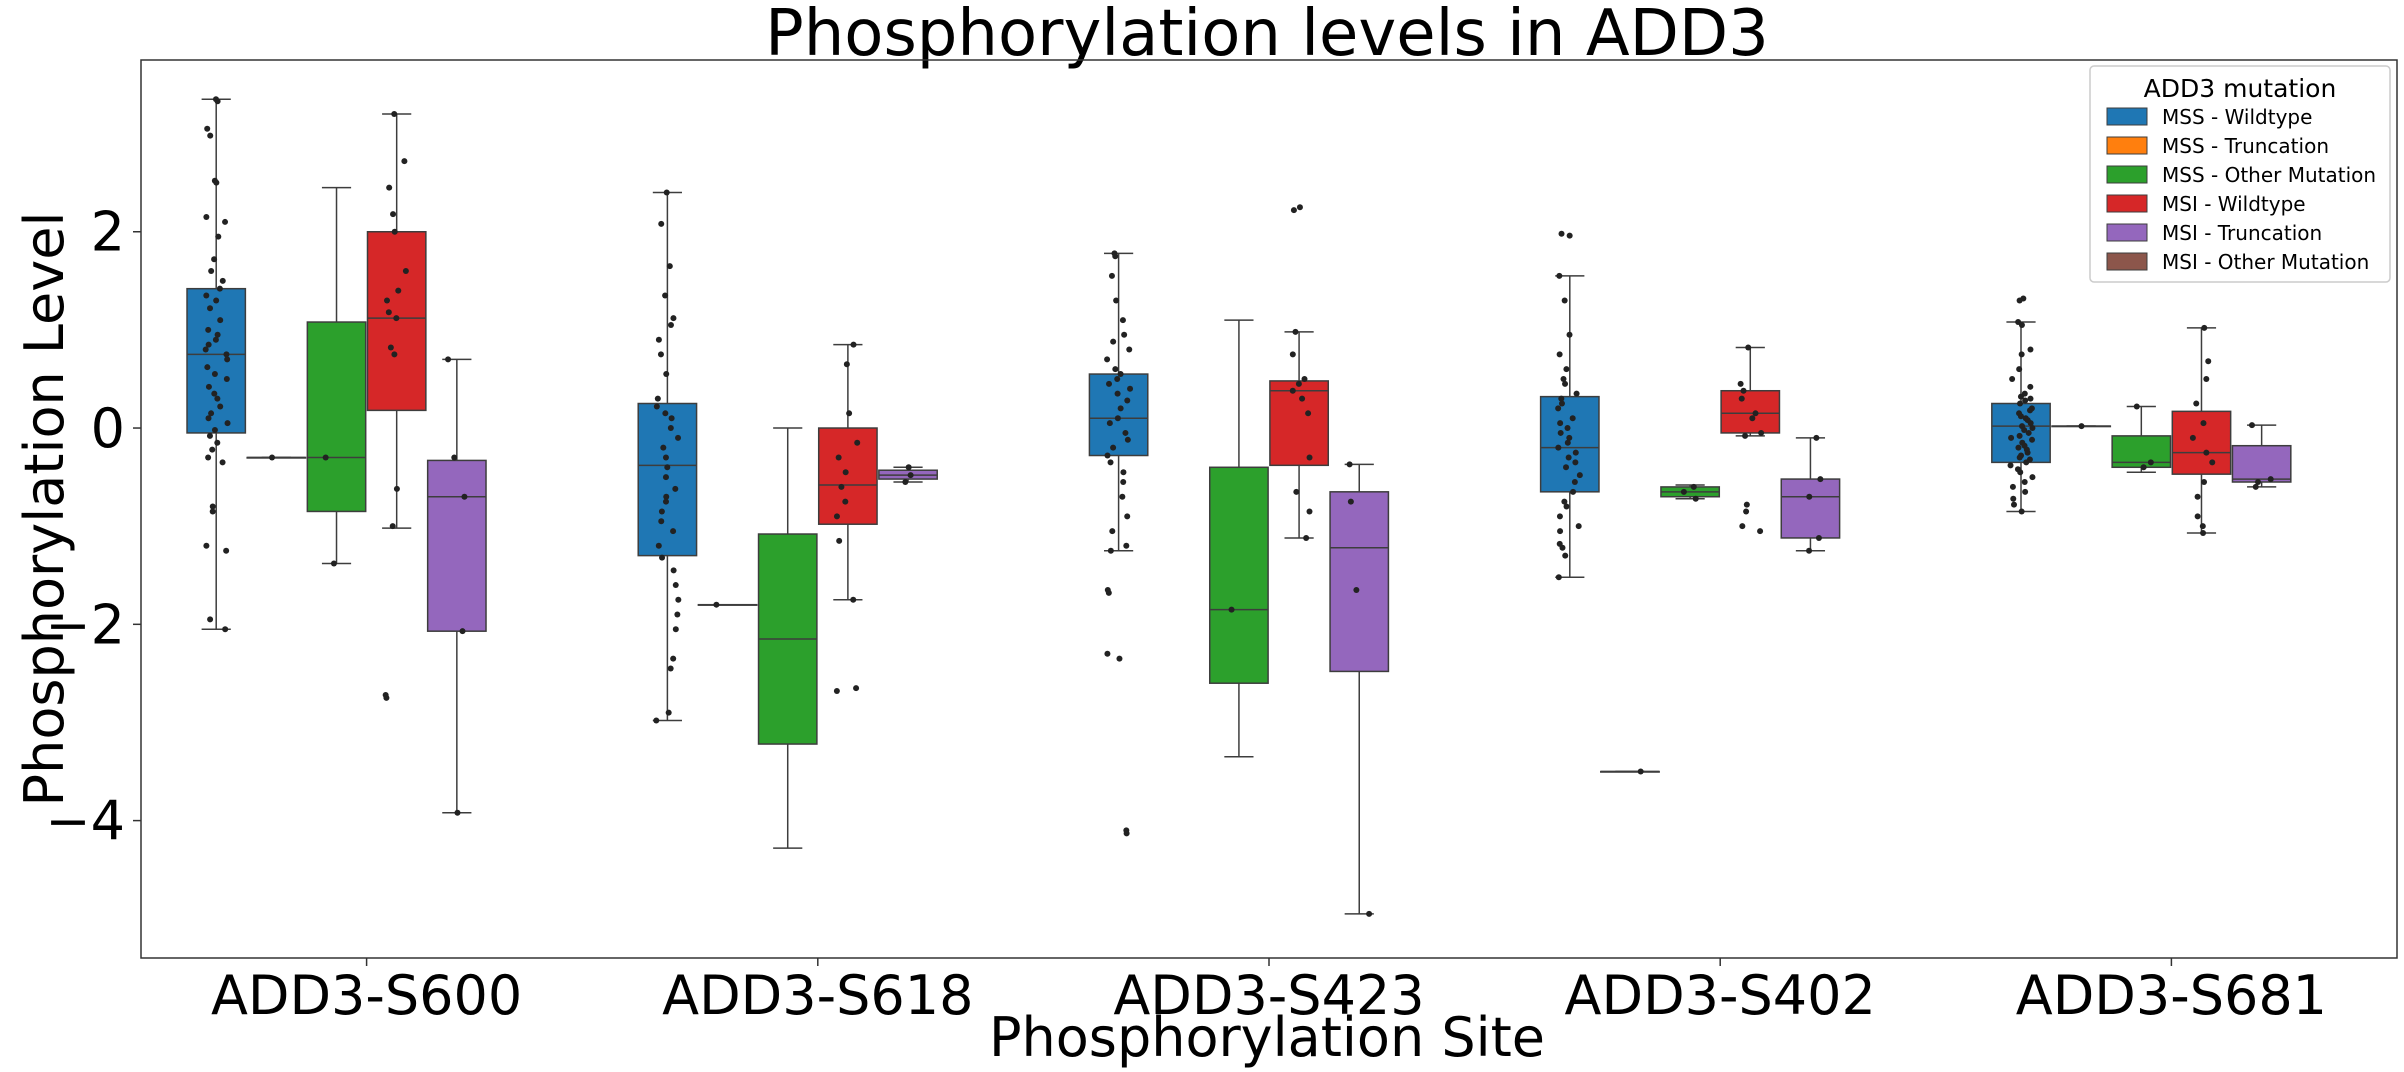 The width and height of the screenshot is (2404, 1072). Describe the element at coordinates (2234, 204) in the screenshot. I see `legend-label: MSI - Wildtype` at that location.